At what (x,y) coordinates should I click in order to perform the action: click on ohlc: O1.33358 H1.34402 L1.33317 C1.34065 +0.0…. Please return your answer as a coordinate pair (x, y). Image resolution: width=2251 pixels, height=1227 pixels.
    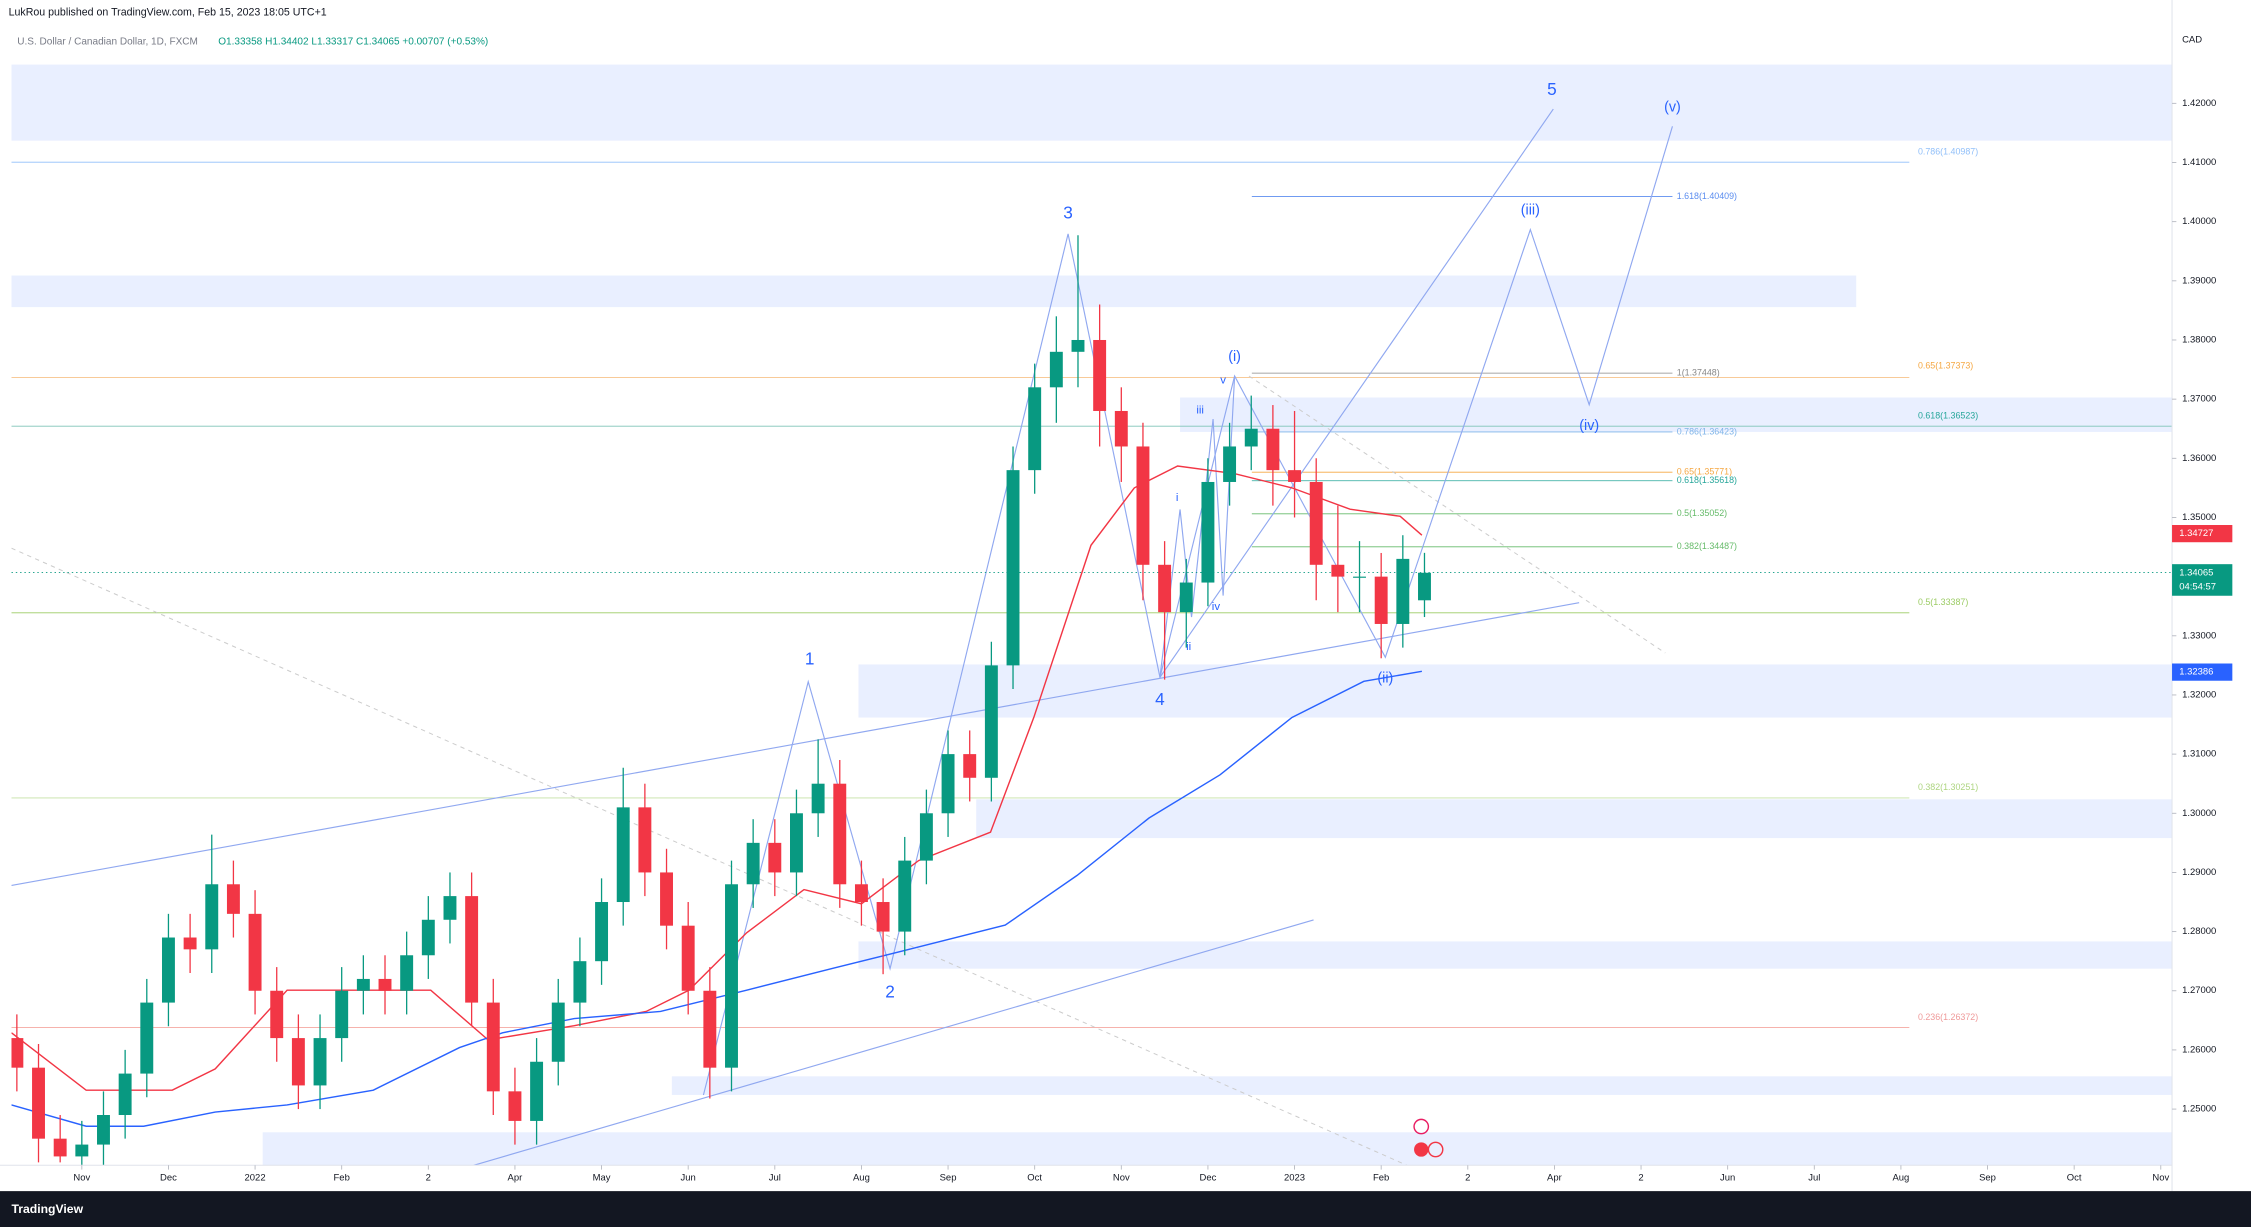
    Looking at the image, I should click on (353, 41).